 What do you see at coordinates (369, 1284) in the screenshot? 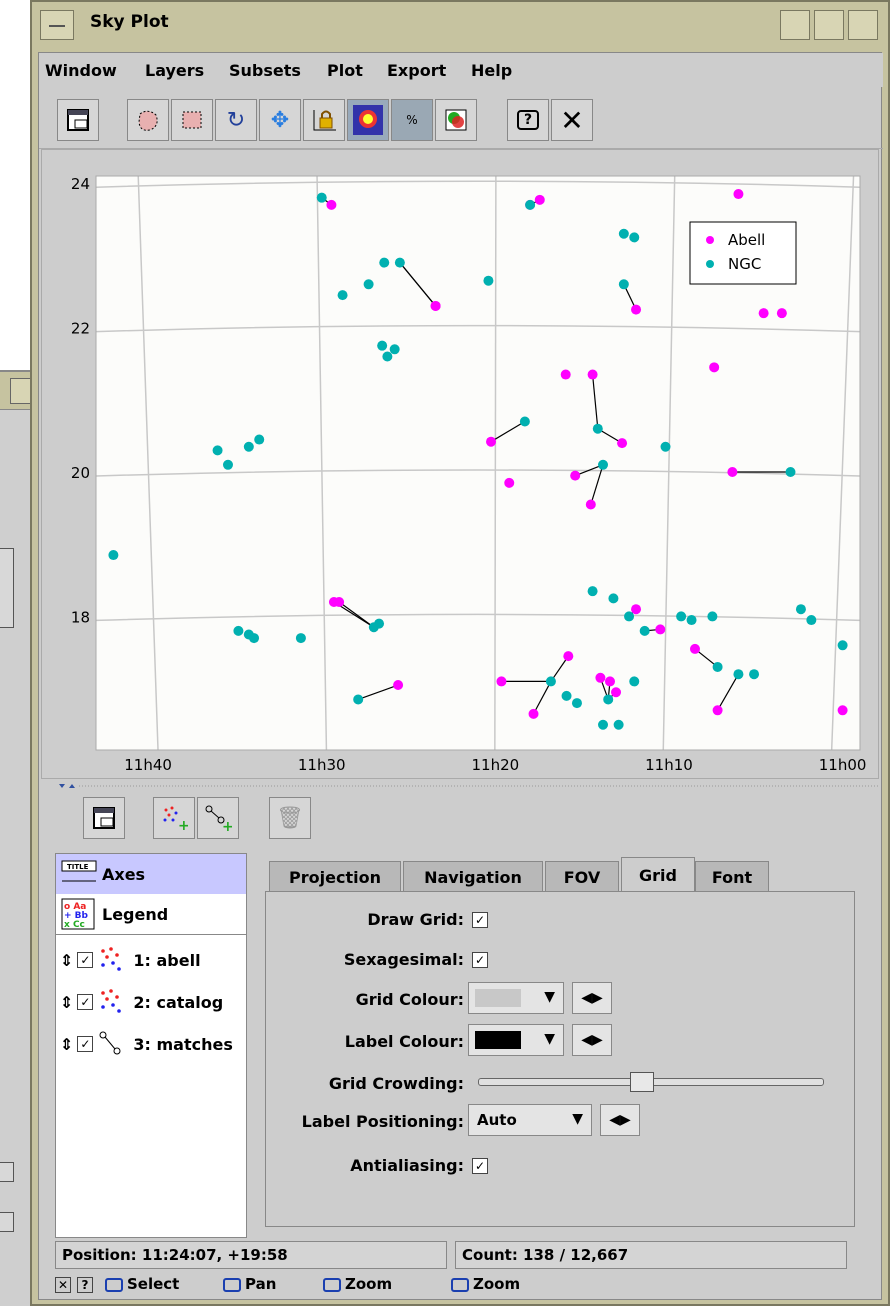
I see `zoom-hint-label: Zoom` at bounding box center [369, 1284].